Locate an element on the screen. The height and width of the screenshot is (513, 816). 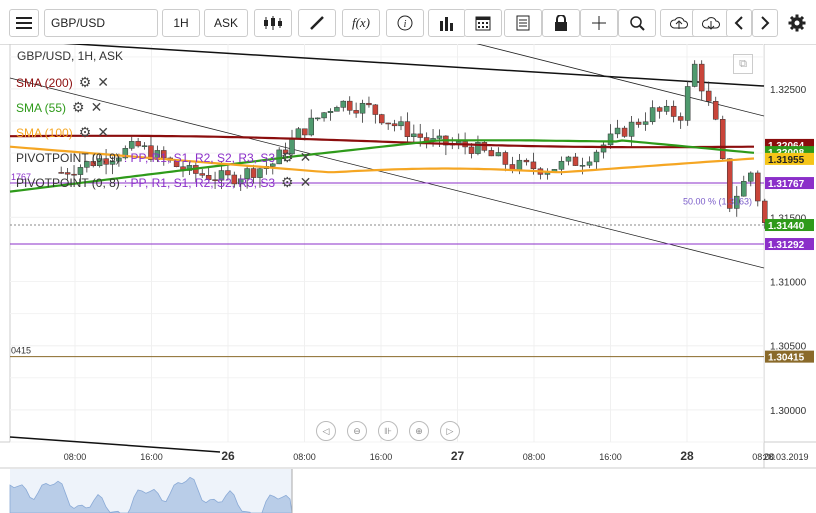
timeframe-selector: 1H is located at coordinates (181, 23).